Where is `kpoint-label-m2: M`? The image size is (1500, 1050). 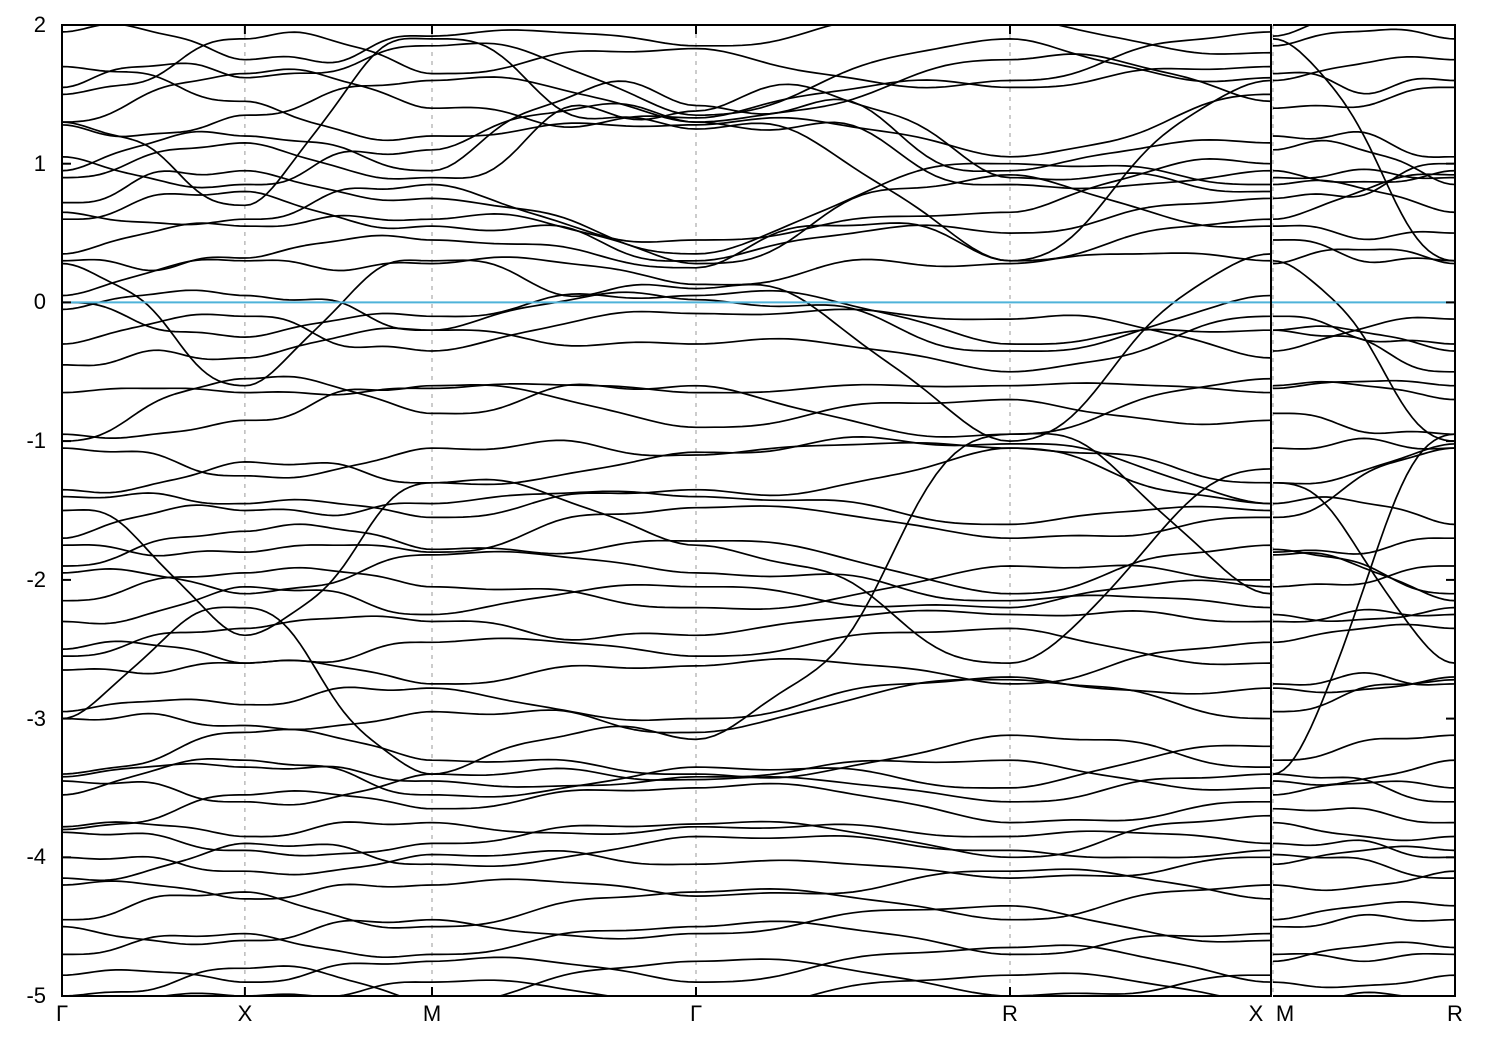
kpoint-label-m2: M is located at coordinates (1285, 1013).